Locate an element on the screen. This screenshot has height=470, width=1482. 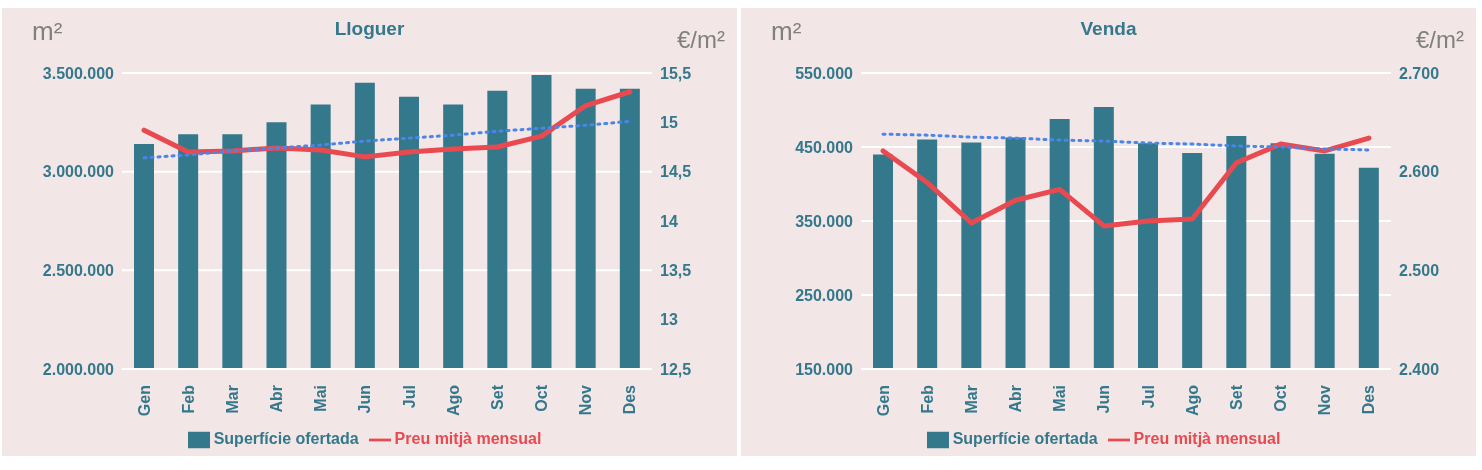
y2-tick-label: 2.600 is located at coordinates (1419, 172).